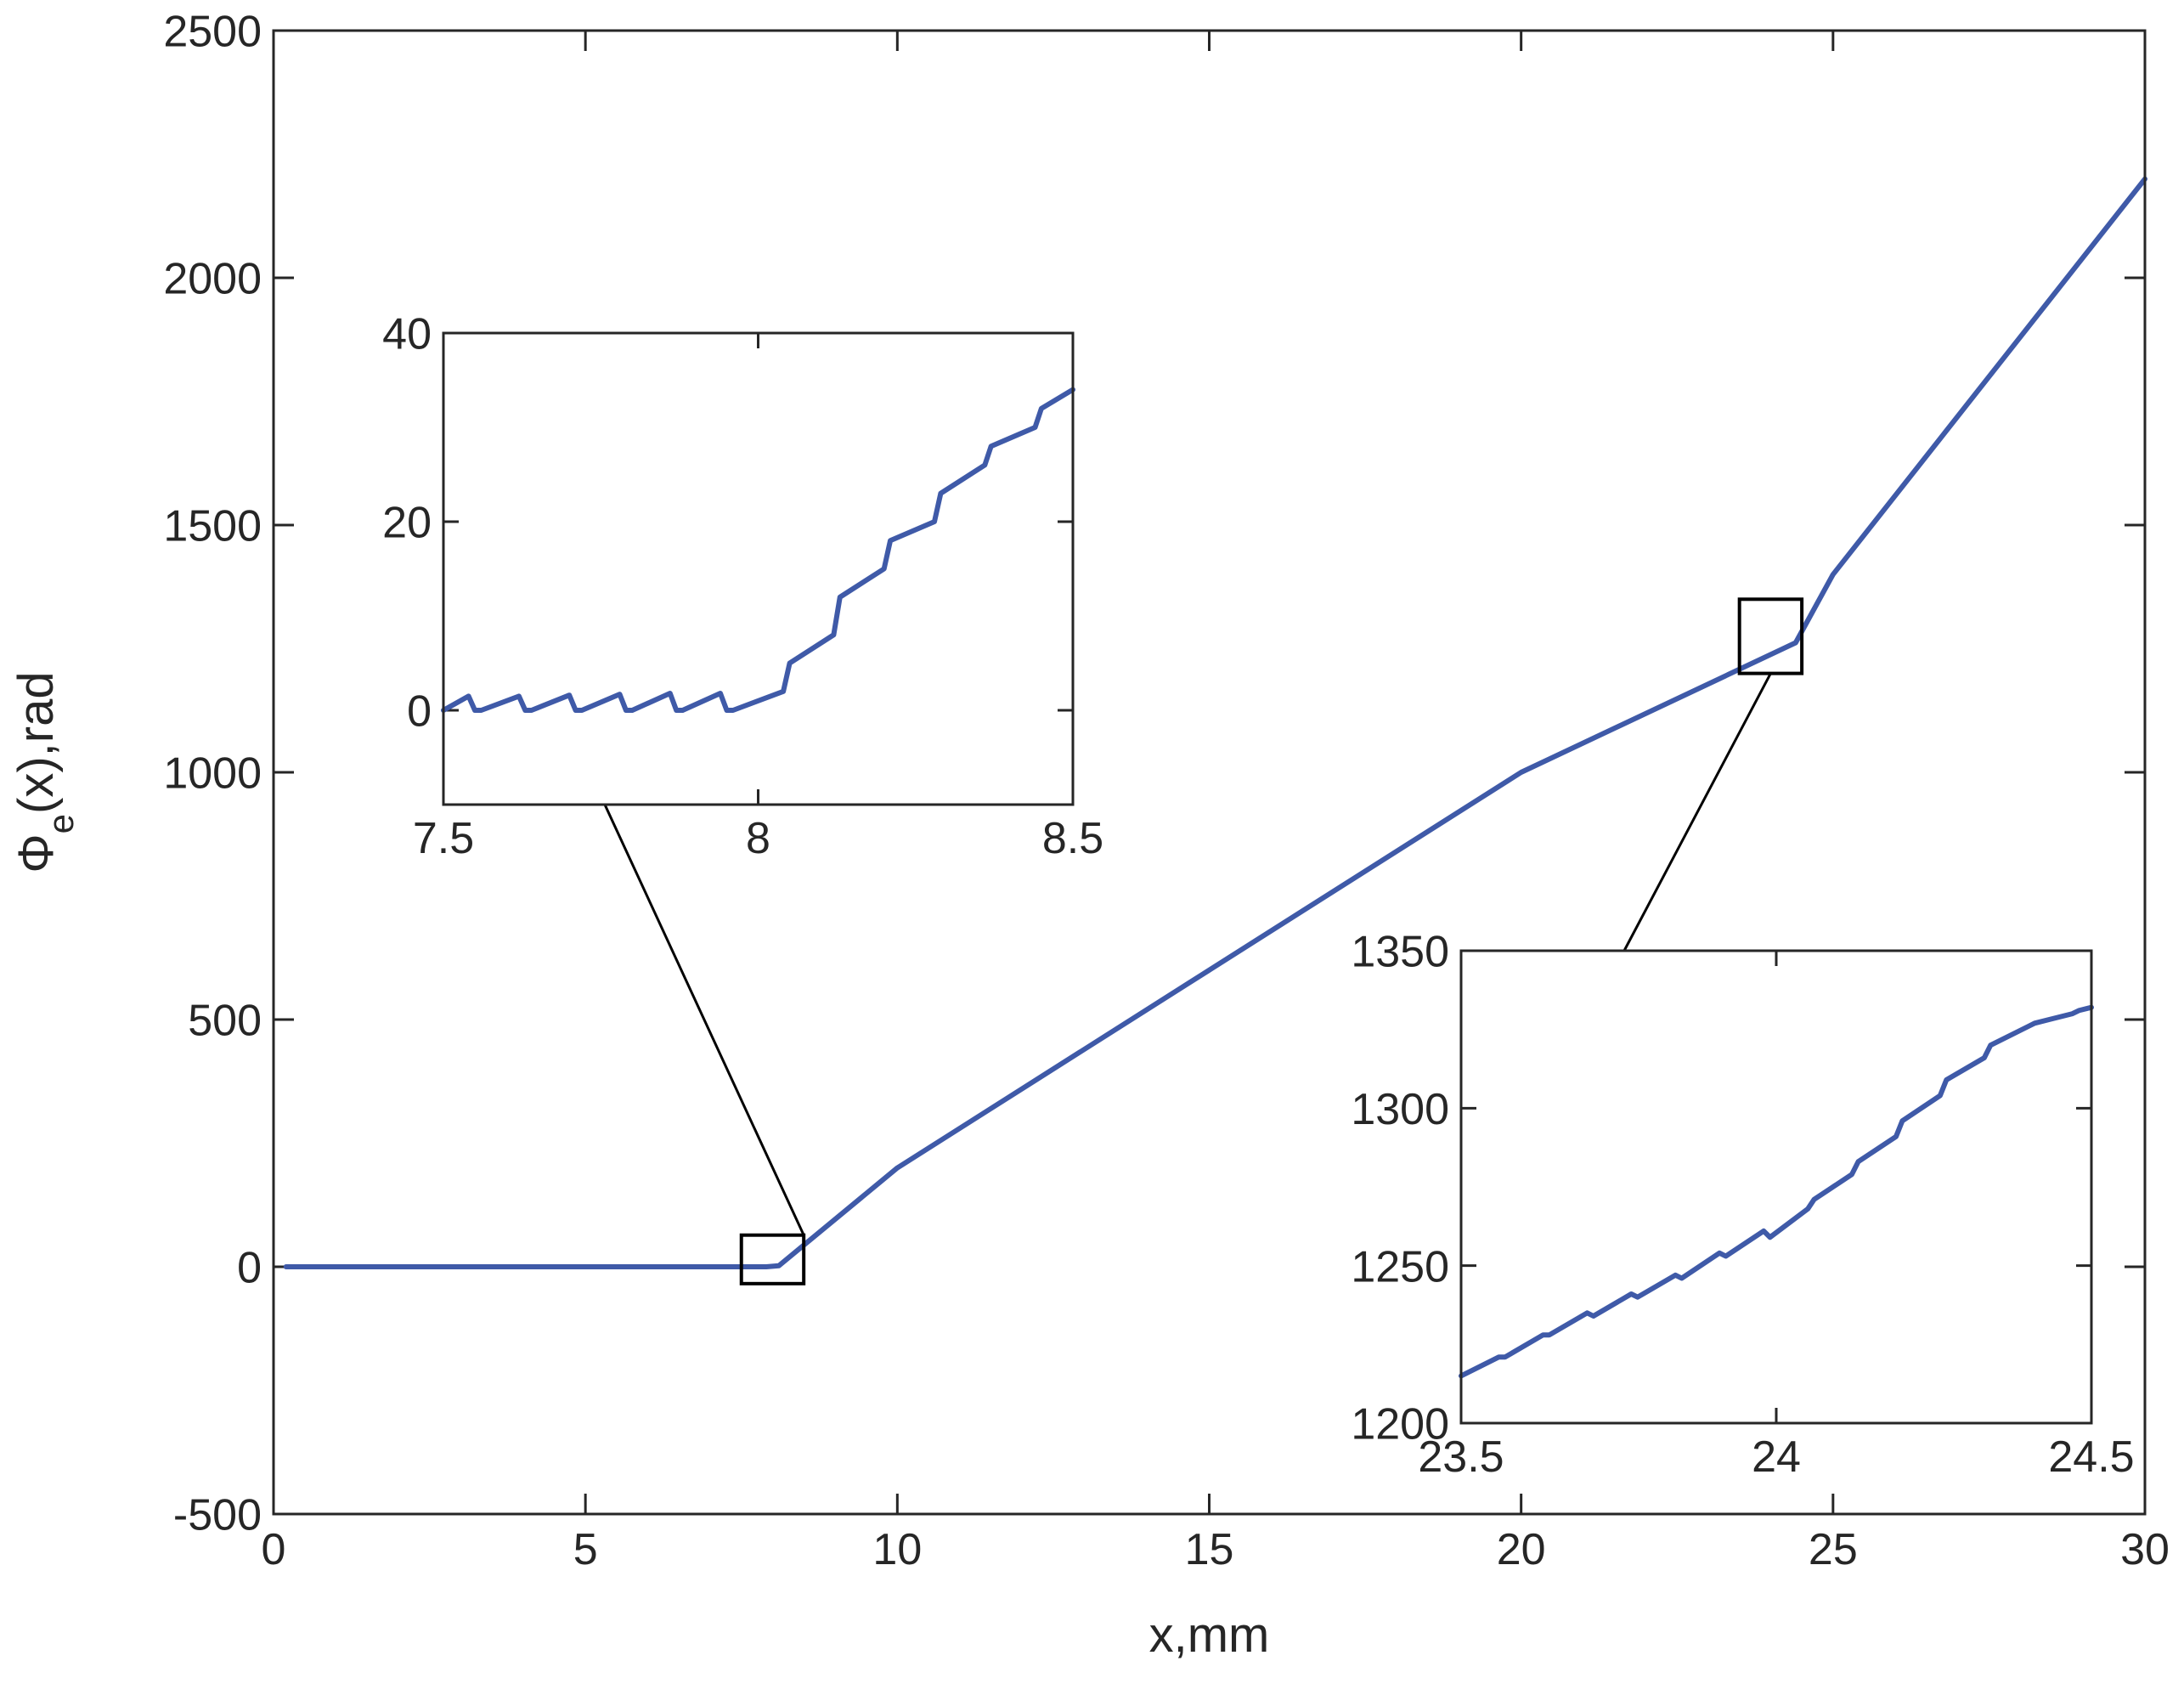  I want to click on inset-plot-1: 7.5 8 8.5 0 20 40, so click(743, 587).